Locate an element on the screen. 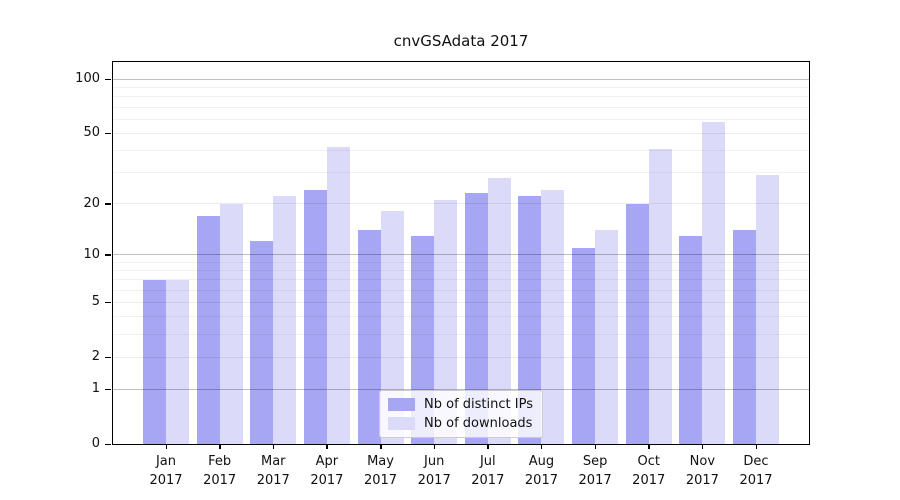  y-tick-label-50: 50 is located at coordinates (91, 133).